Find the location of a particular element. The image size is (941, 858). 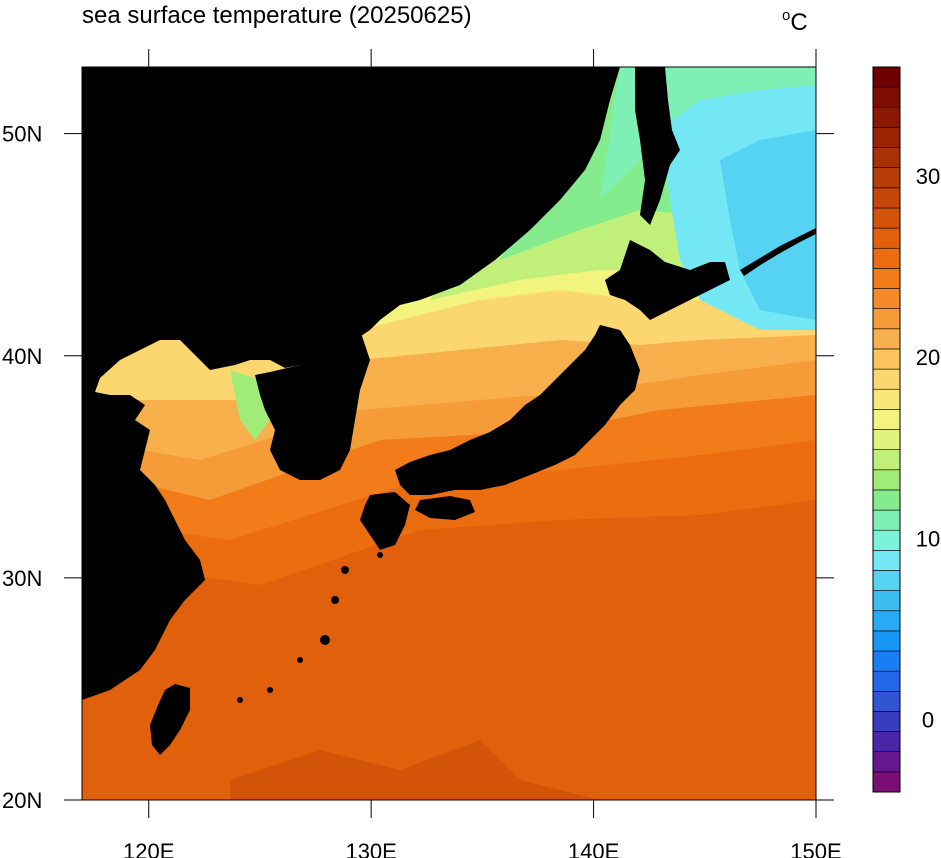

x-tick-label: 140E is located at coordinates (593, 848).